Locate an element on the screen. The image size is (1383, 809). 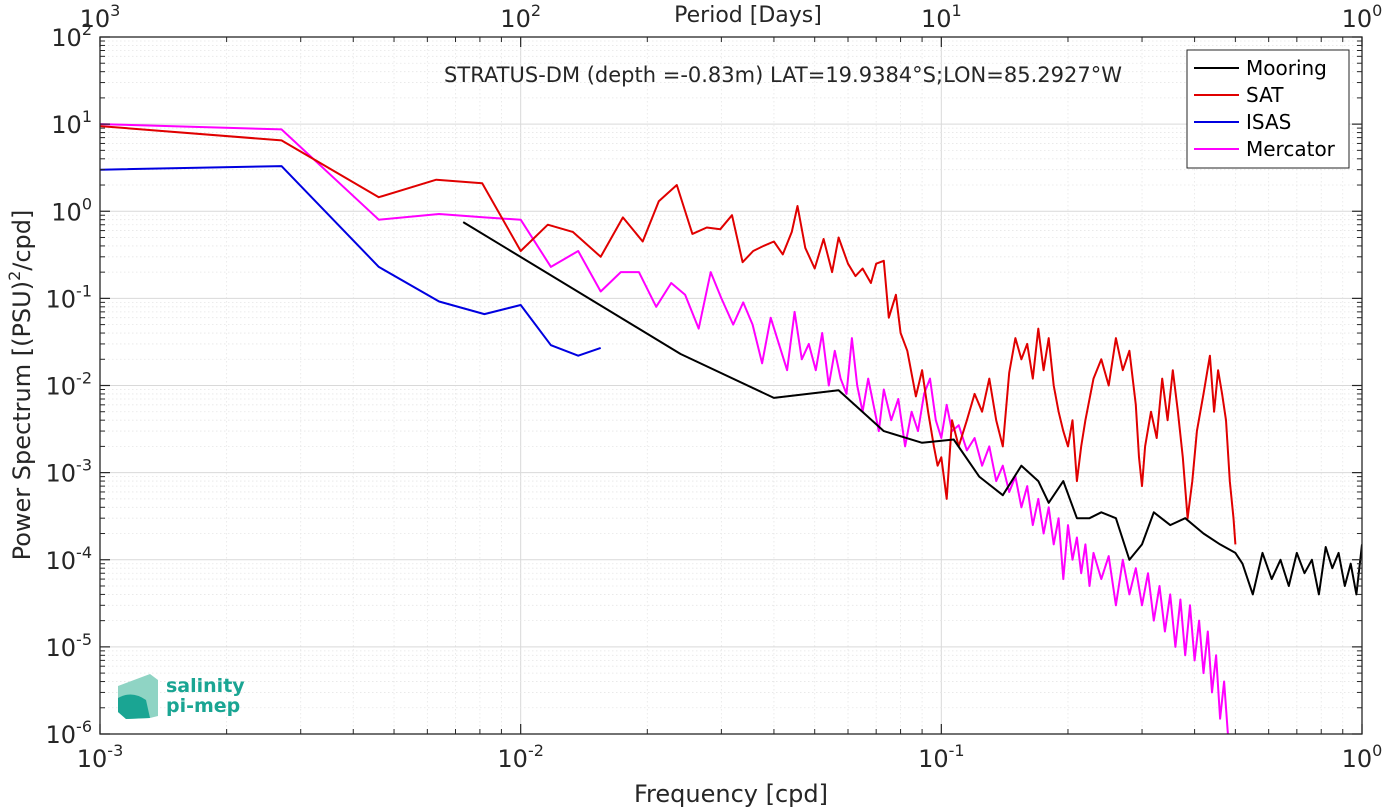
y-tick-label: 10⁻³ is located at coordinates (69, 472).